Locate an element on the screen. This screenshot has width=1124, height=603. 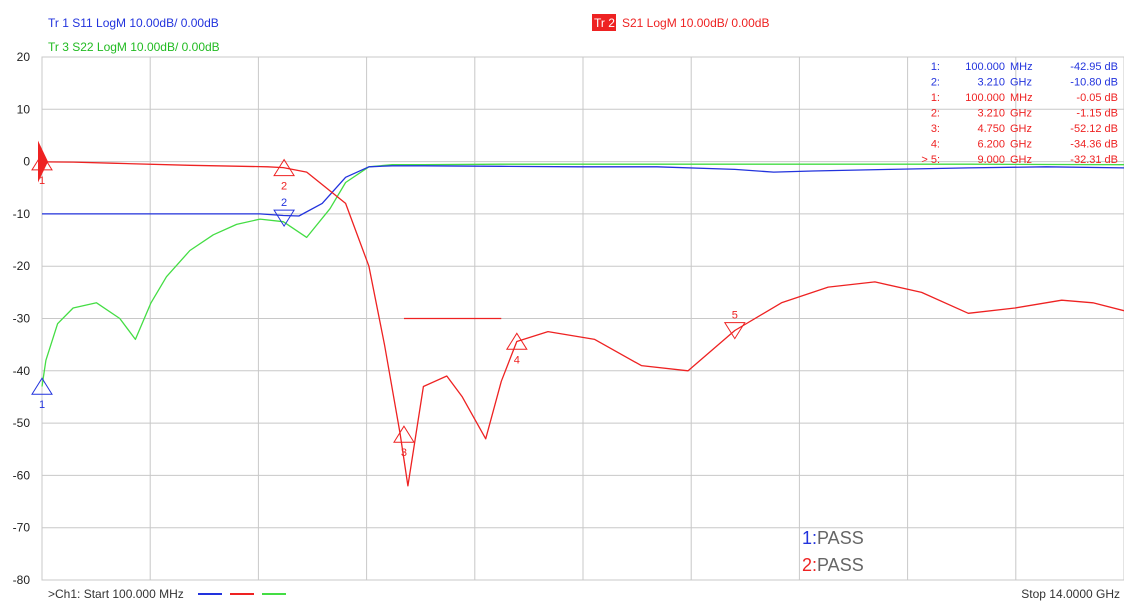
y-tick-label: -60 is located at coordinates (22, 475).